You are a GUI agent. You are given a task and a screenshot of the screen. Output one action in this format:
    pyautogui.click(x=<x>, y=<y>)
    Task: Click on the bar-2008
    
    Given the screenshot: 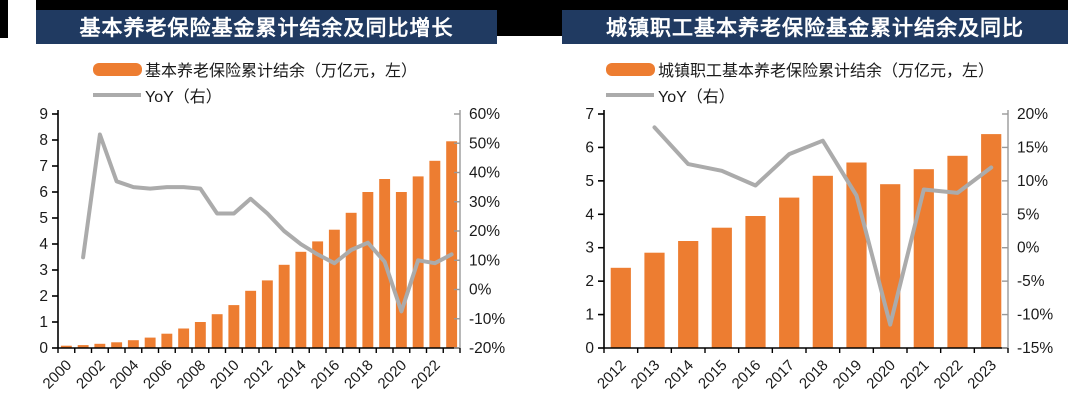 What is the action you would take?
    pyautogui.click(x=200, y=335)
    